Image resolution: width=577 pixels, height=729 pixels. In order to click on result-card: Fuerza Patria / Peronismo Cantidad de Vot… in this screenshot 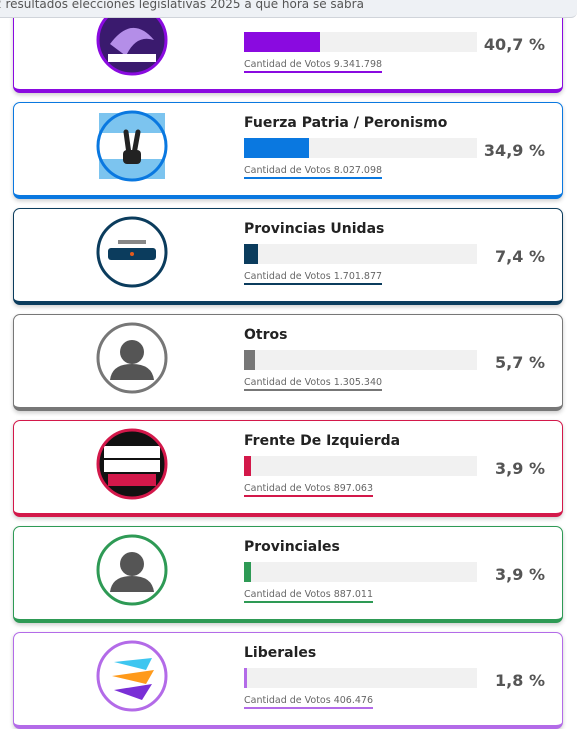, I will do `click(288, 150)`.